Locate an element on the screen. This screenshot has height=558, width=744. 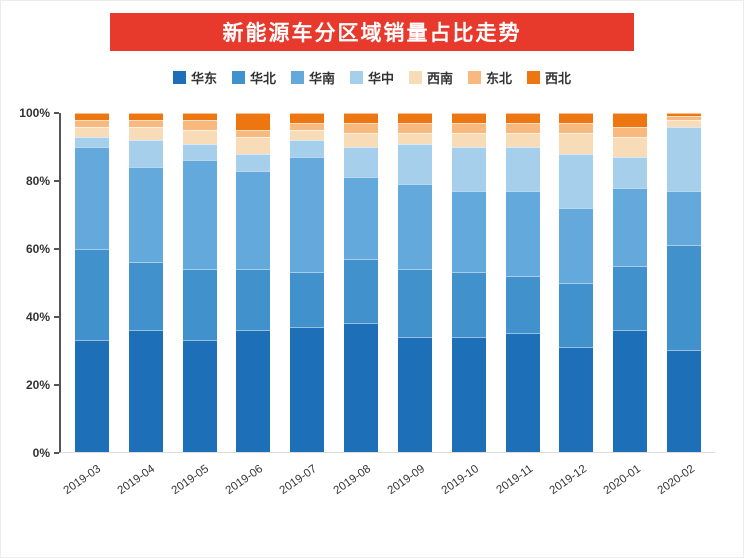
x-label-2019-09: 2019-09 is located at coordinates (413, 482).